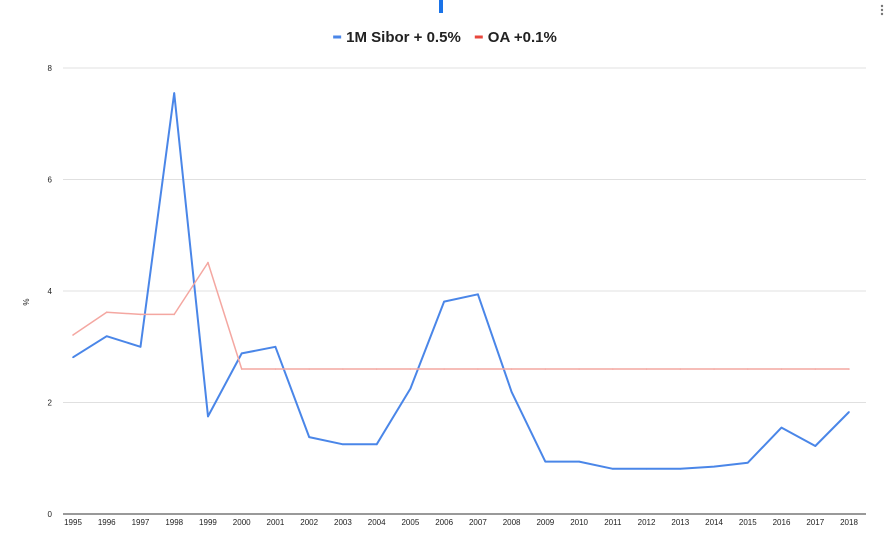 The height and width of the screenshot is (551, 890). I want to click on y-tick-label: 4, so click(50, 291).